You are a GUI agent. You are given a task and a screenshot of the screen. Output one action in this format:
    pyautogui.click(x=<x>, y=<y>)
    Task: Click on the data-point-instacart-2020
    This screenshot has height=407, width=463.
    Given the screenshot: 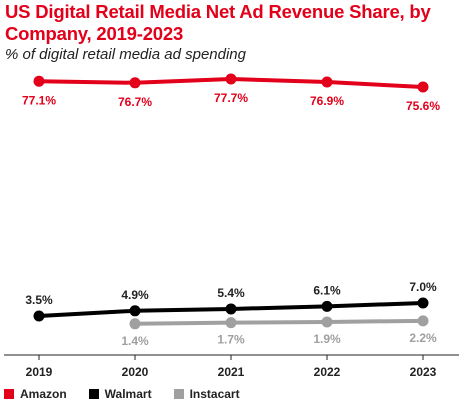 What is the action you would take?
    pyautogui.click(x=135, y=324)
    